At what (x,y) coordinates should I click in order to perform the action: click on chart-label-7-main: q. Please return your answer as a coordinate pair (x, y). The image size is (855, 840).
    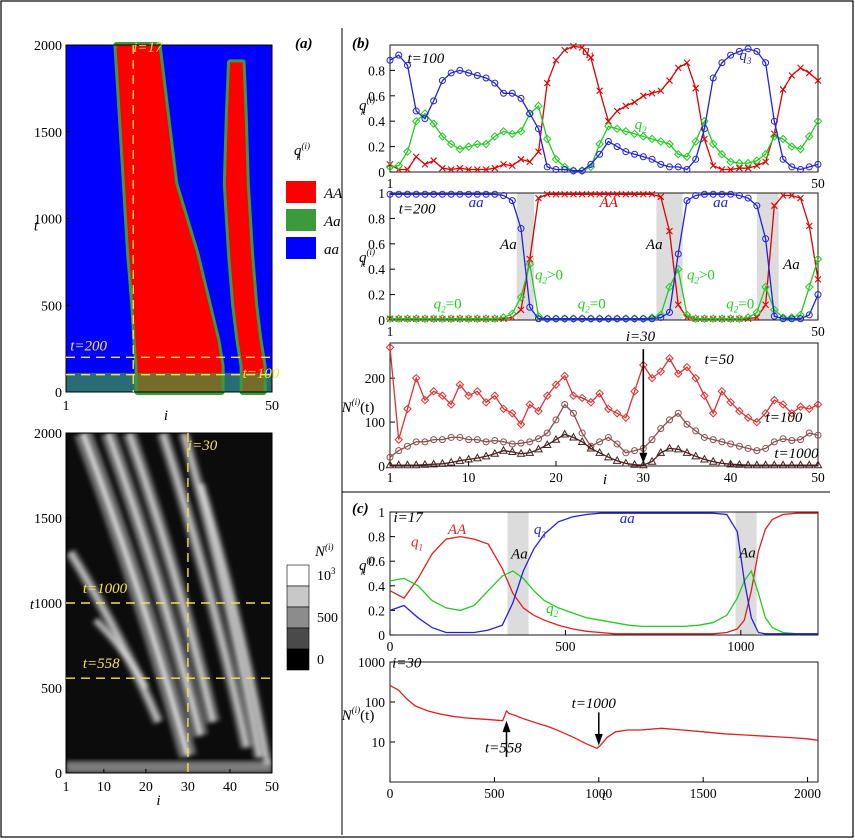
    Looking at the image, I should click on (539, 275).